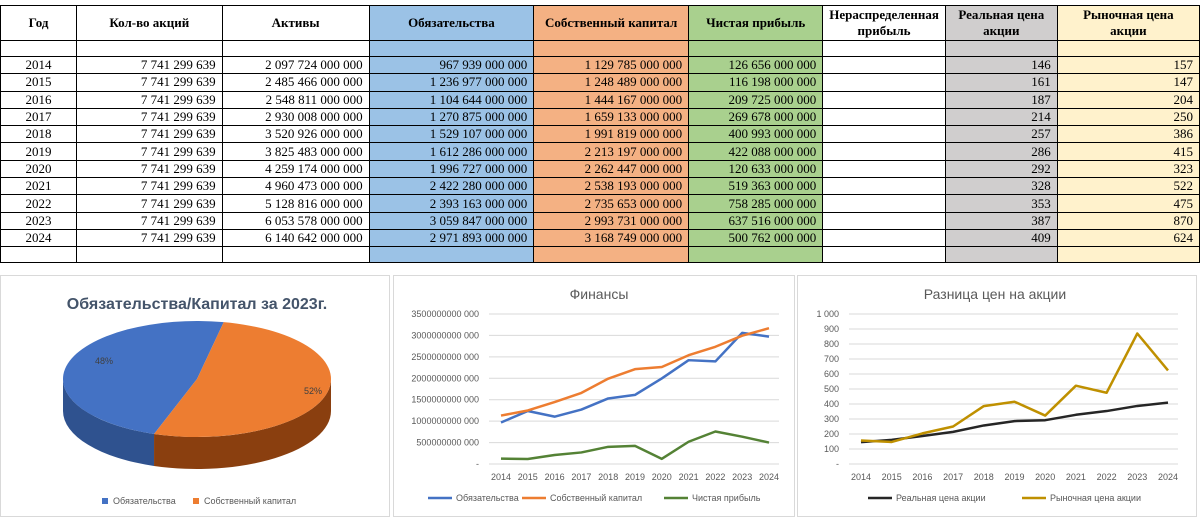 The width and height of the screenshot is (1200, 527). I want to click on cell: 2 548 811 000 000, so click(295, 99).